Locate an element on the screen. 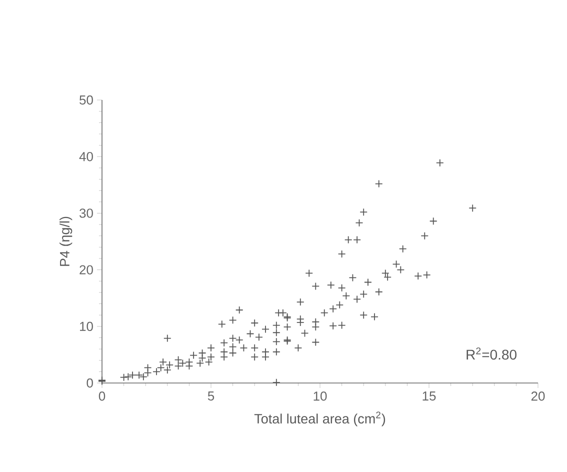 This screenshot has height=472, width=567. y-tick-label: 40 is located at coordinates (86, 157).